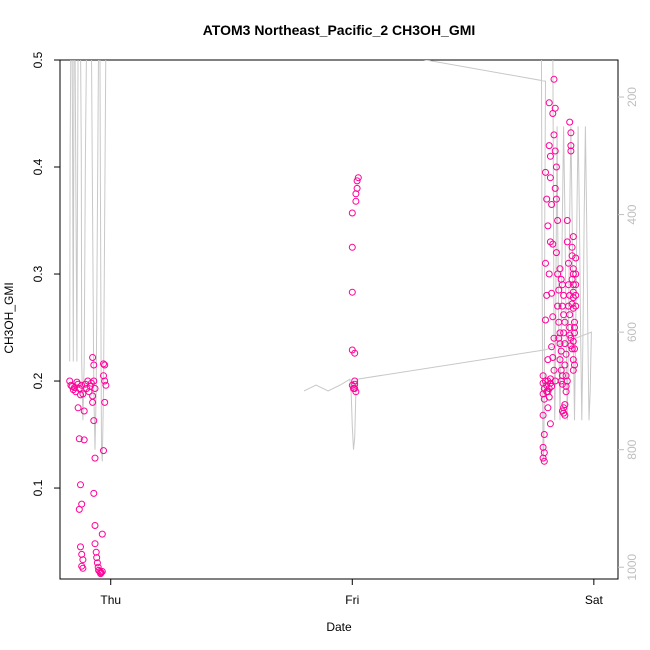  I want to click on chart-title: ATOM3 Northeast_Pacific_2 CH3OH_GMI, so click(339, 30).